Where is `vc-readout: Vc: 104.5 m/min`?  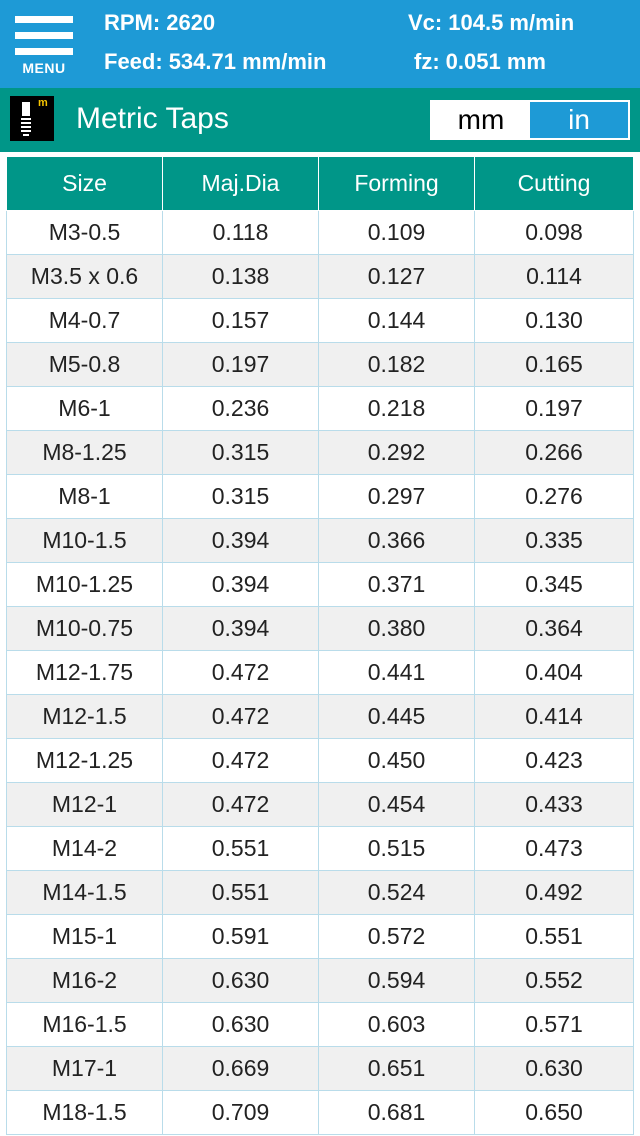 vc-readout: Vc: 104.5 m/min is located at coordinates (491, 23).